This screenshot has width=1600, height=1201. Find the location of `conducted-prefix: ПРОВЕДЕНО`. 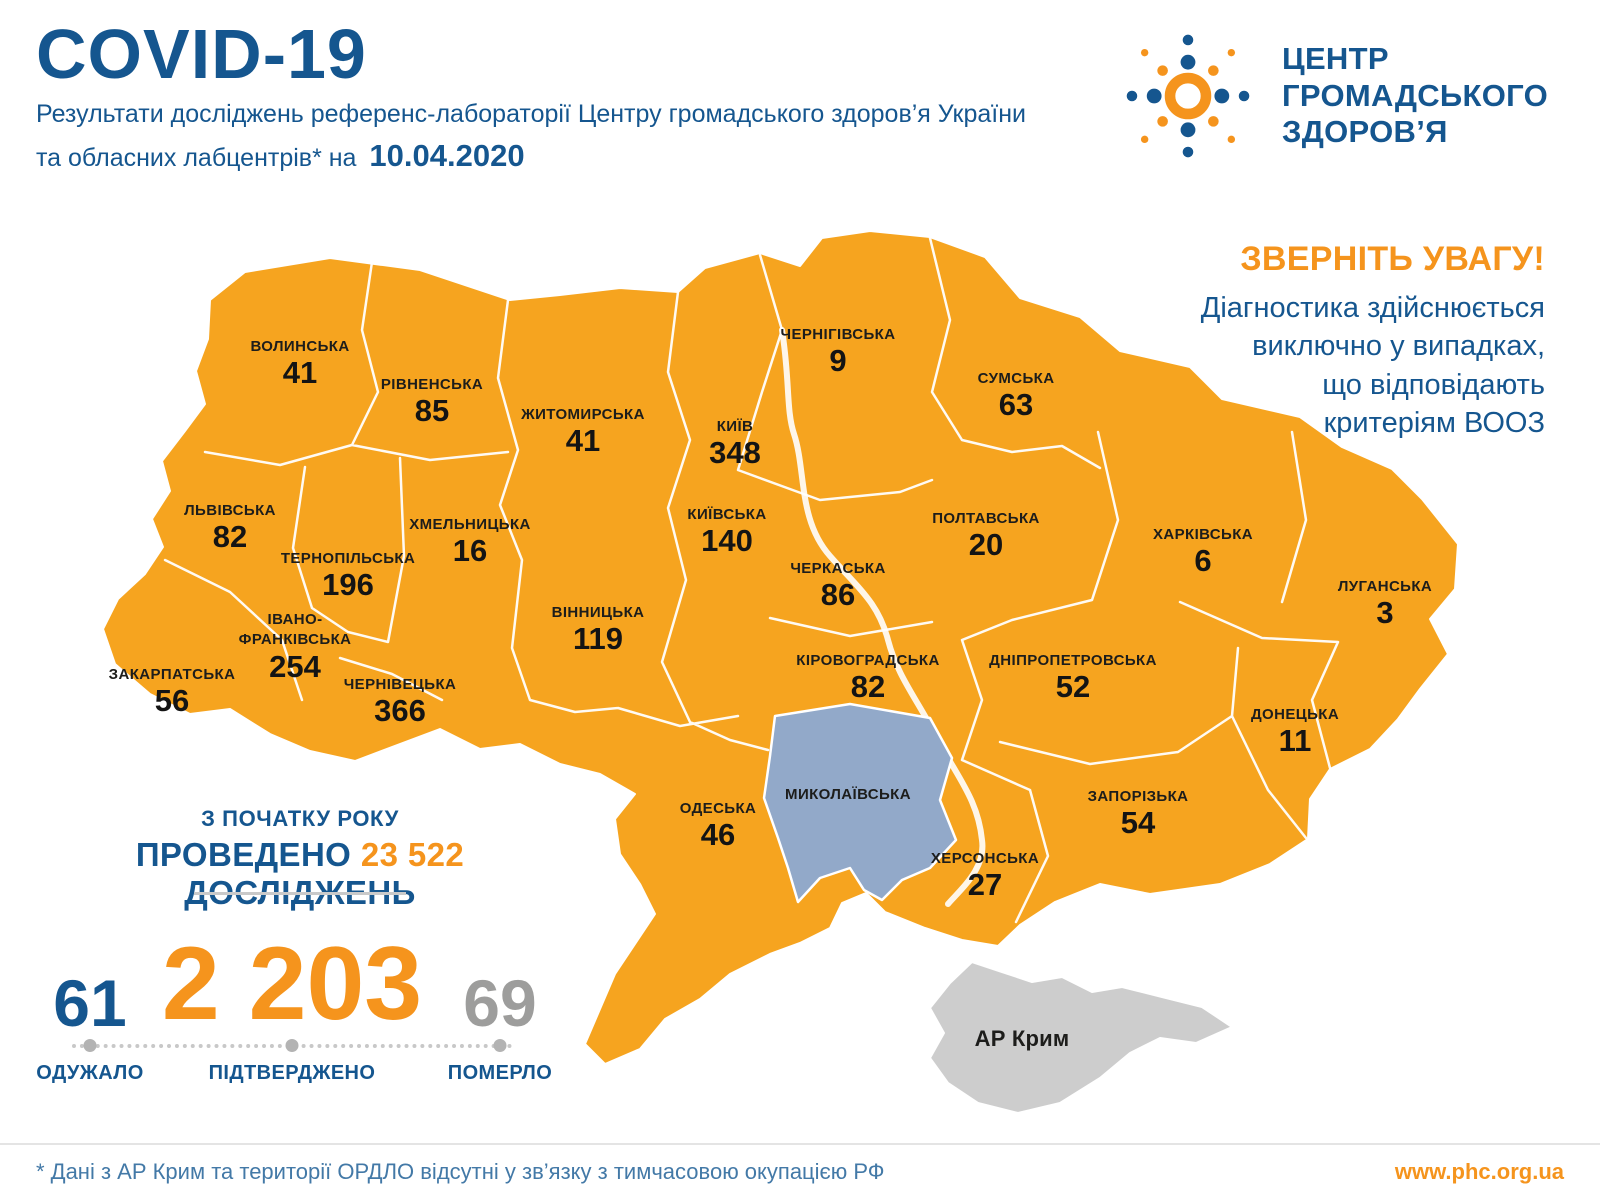

conducted-prefix: ПРОВЕДЕНО is located at coordinates (243, 854).